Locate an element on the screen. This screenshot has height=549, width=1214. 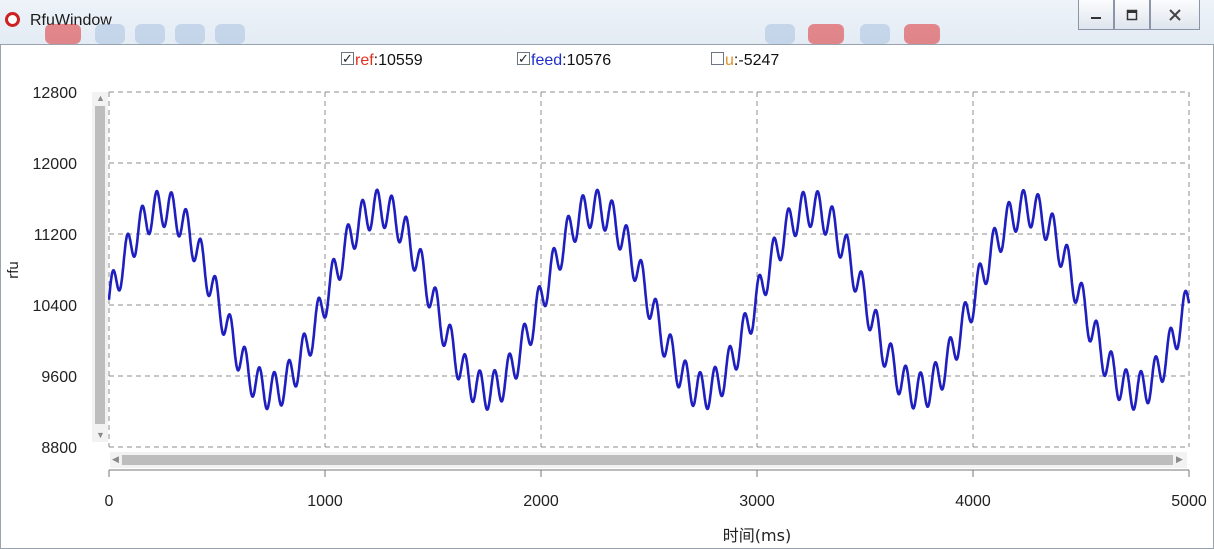
x-tick-label: 5000 is located at coordinates (1189, 501).